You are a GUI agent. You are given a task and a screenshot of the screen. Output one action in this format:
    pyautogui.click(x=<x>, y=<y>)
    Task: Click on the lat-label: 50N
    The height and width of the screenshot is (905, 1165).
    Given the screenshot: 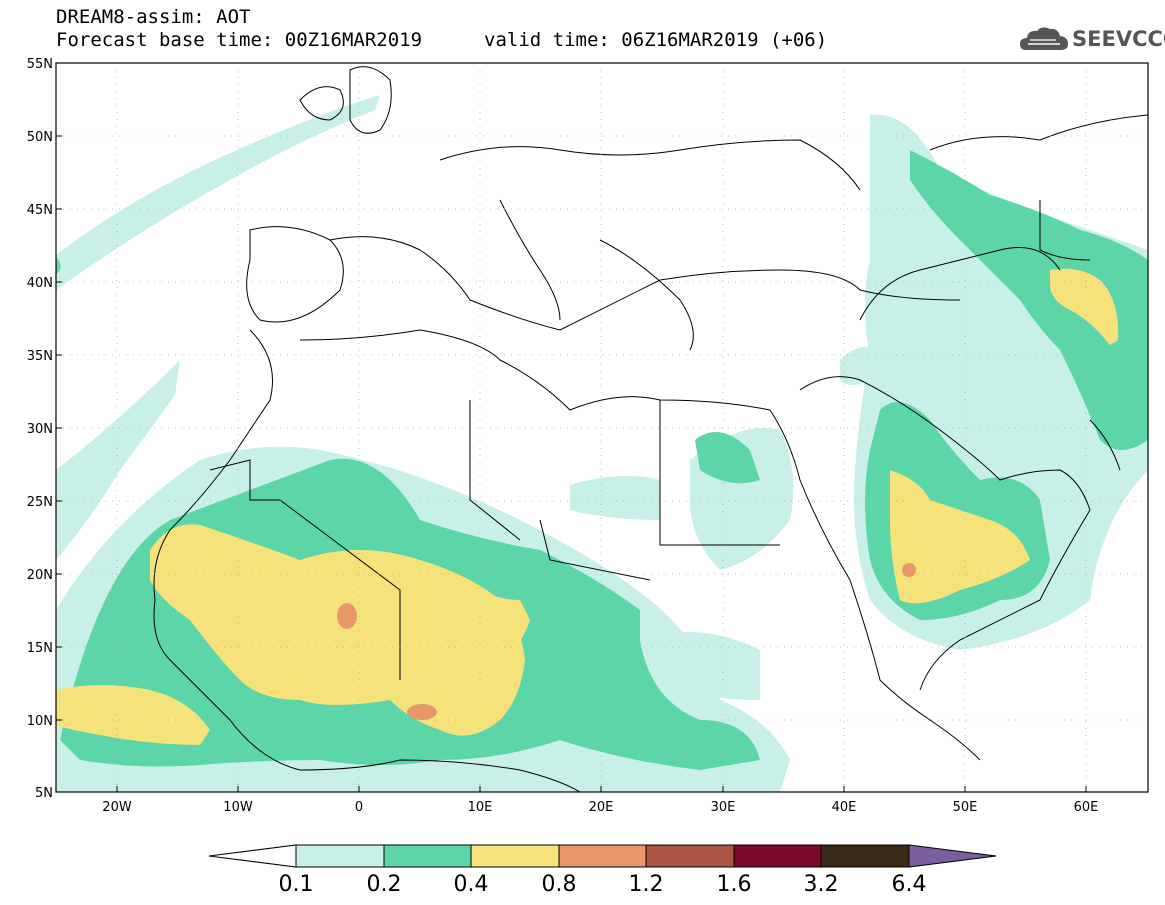 What is the action you would take?
    pyautogui.click(x=40, y=137)
    